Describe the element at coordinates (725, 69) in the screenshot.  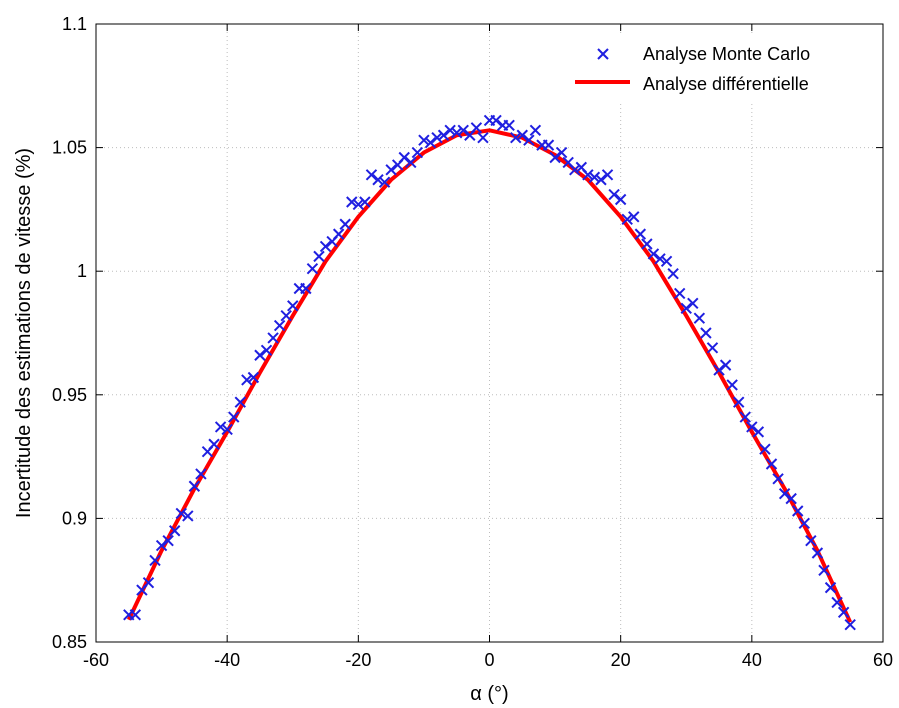
I see `legend-box` at that location.